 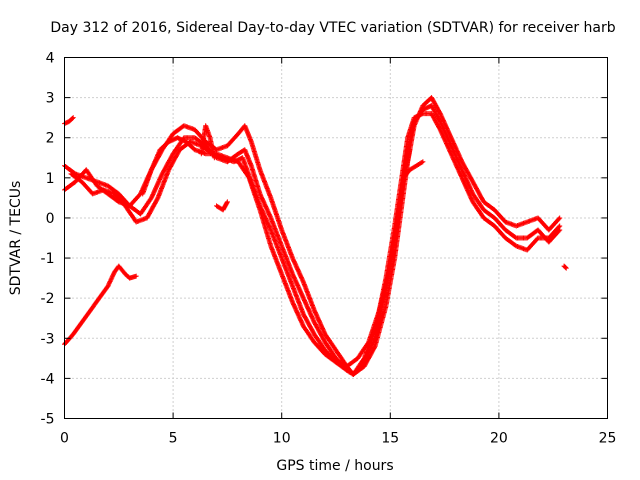 I want to click on y-tick-label: -1, so click(x=48, y=259).